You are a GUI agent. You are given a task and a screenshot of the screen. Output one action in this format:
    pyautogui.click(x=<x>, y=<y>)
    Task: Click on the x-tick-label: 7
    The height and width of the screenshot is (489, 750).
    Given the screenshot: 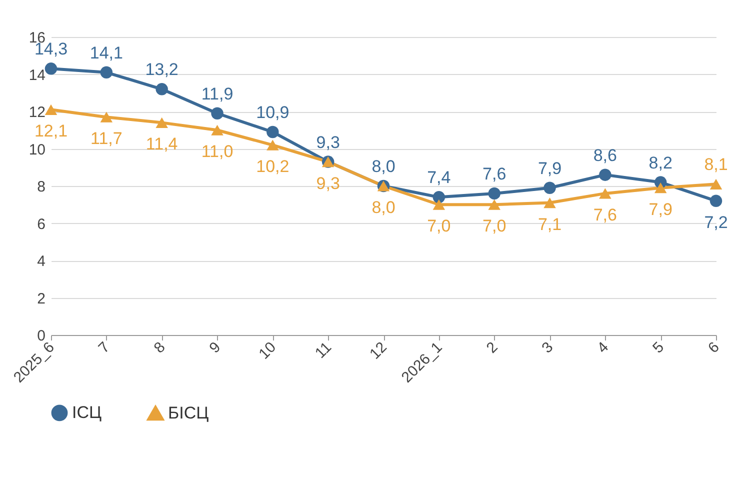 What is the action you would take?
    pyautogui.click(x=104, y=347)
    